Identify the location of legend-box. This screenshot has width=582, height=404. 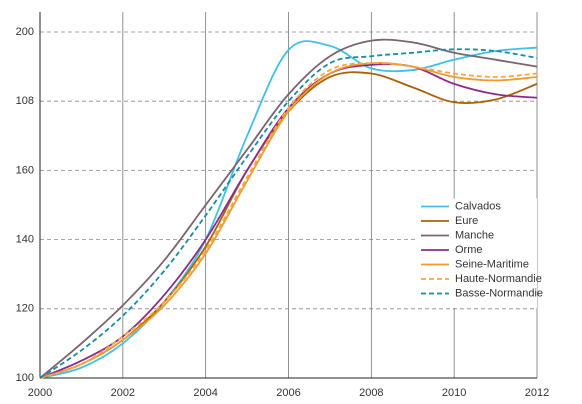
(476, 253).